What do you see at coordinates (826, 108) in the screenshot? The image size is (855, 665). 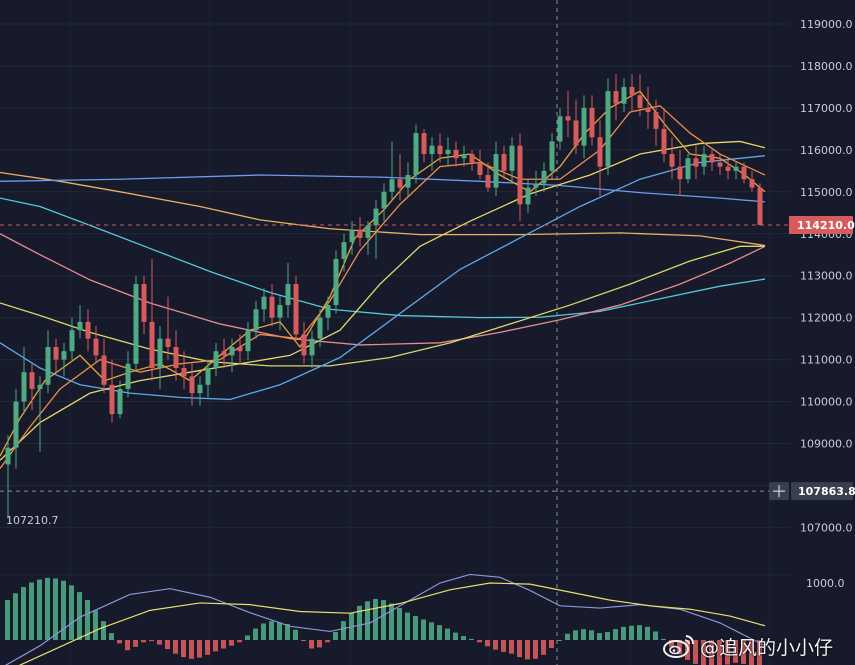 I see `y-tick-label: 117000.0` at bounding box center [826, 108].